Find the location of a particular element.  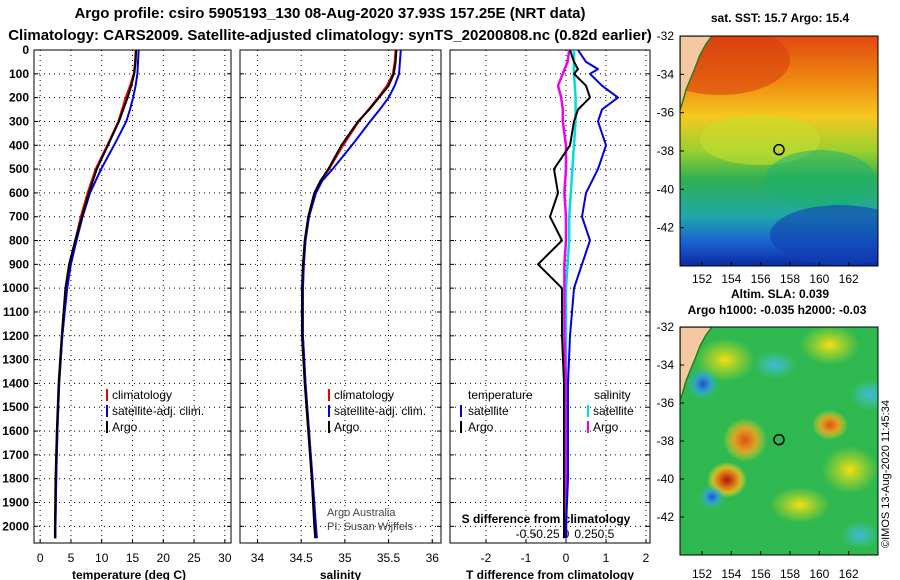

sla-yellow-blob is located at coordinates (830, 346).